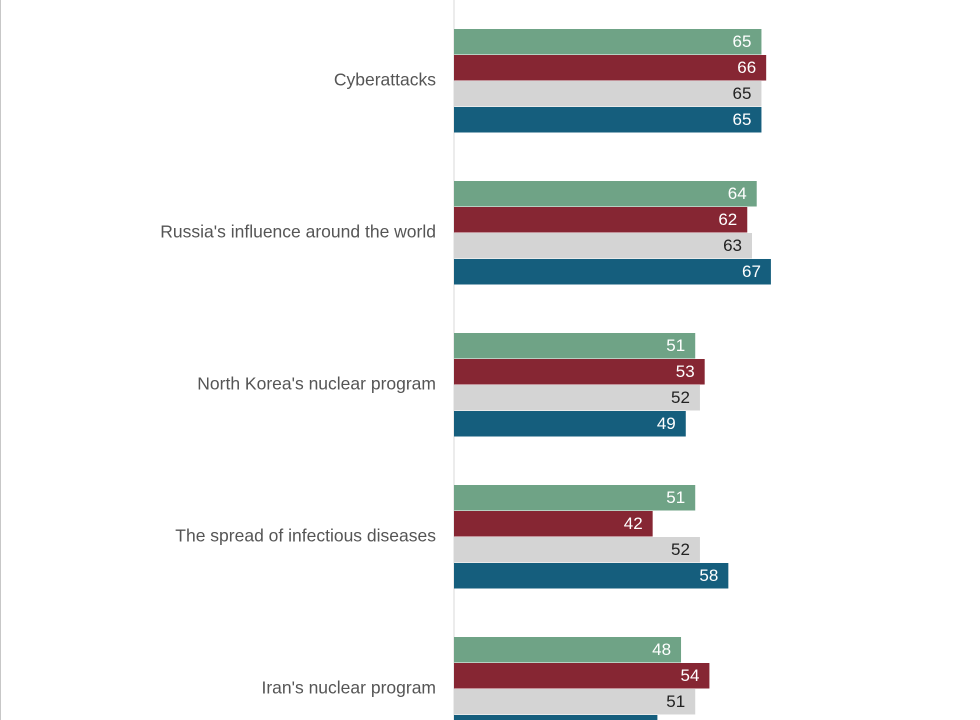  Describe the element at coordinates (305, 536) in the screenshot. I see `category-label: The spread of infectious diseases` at that location.